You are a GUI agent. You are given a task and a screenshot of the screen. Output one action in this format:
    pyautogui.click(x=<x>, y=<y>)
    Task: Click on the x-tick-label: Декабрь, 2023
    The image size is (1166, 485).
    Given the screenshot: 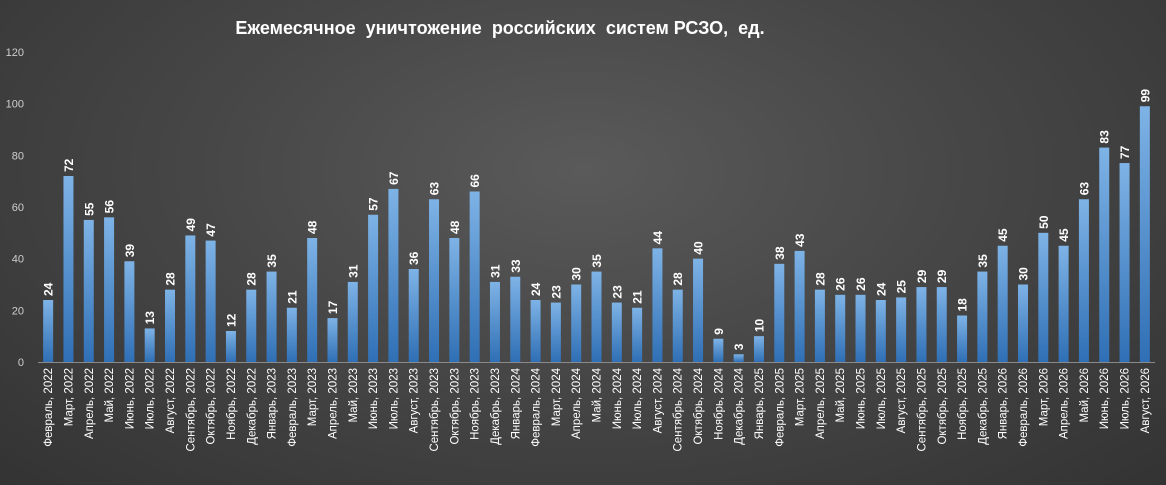 What is the action you would take?
    pyautogui.click(x=496, y=406)
    